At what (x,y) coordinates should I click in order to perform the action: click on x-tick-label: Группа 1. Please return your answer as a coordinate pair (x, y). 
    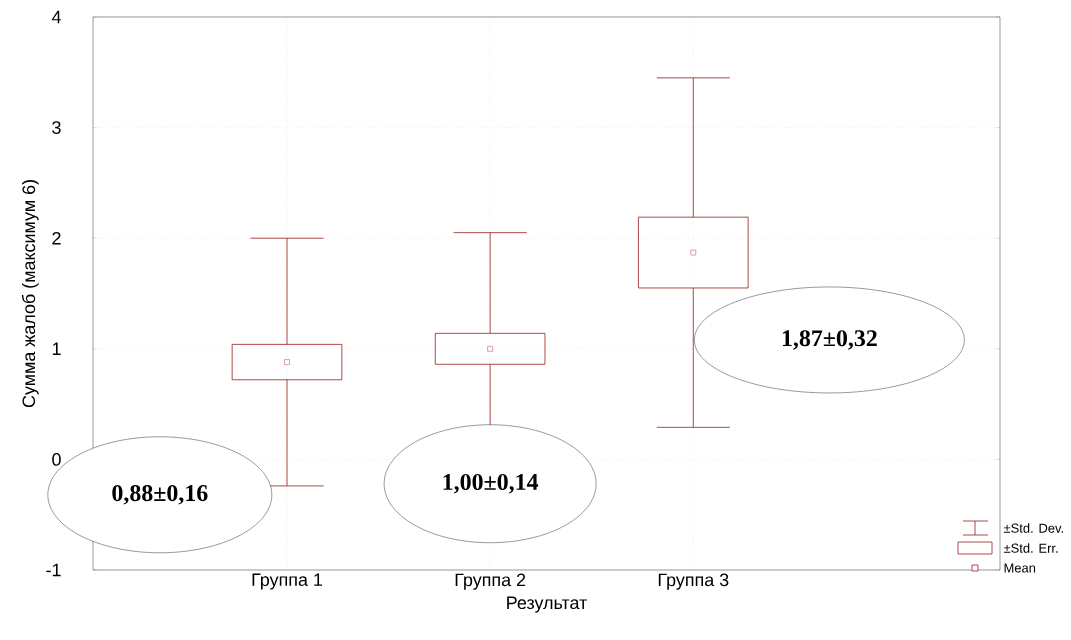
    Looking at the image, I should click on (287, 581).